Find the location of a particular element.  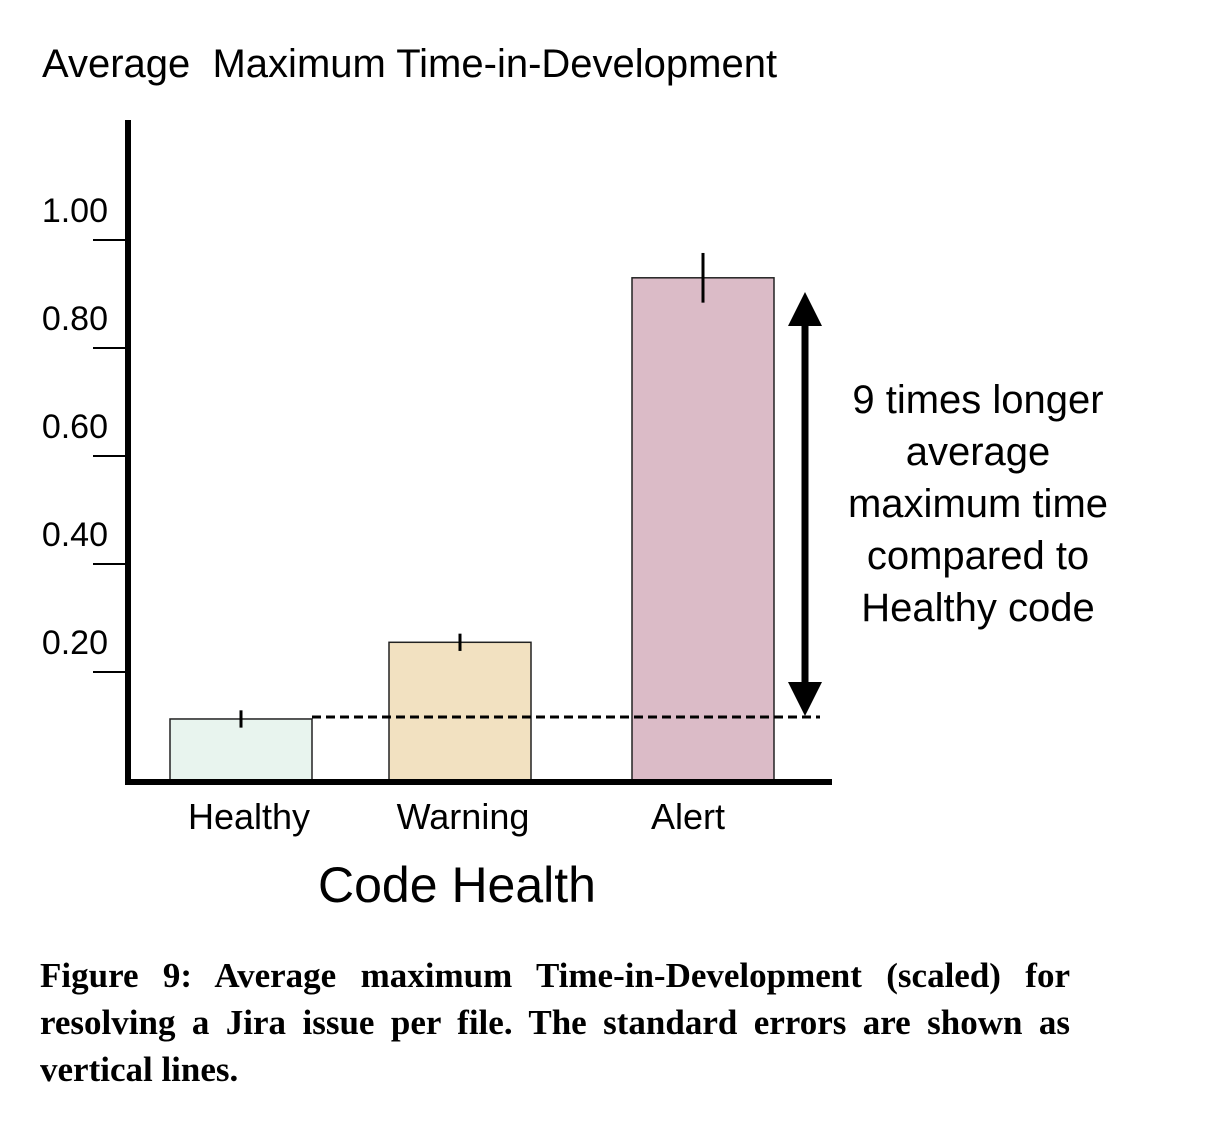

y-tick-label: 1.00 is located at coordinates (75, 211).